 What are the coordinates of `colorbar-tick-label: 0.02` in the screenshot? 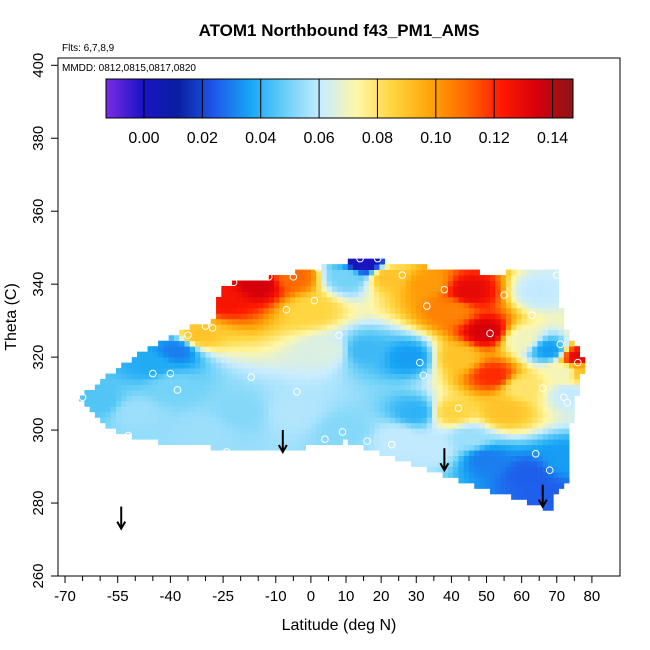 It's located at (202, 138).